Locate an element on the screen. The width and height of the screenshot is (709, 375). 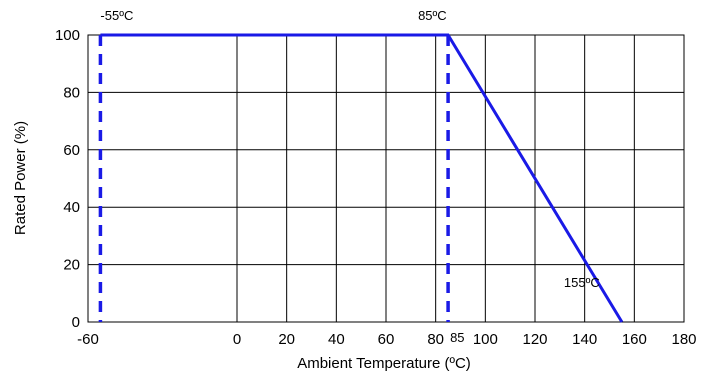
x-tick-labels: -60 0 20 40 60 80 100 120 140 160 180 is located at coordinates (386, 339).